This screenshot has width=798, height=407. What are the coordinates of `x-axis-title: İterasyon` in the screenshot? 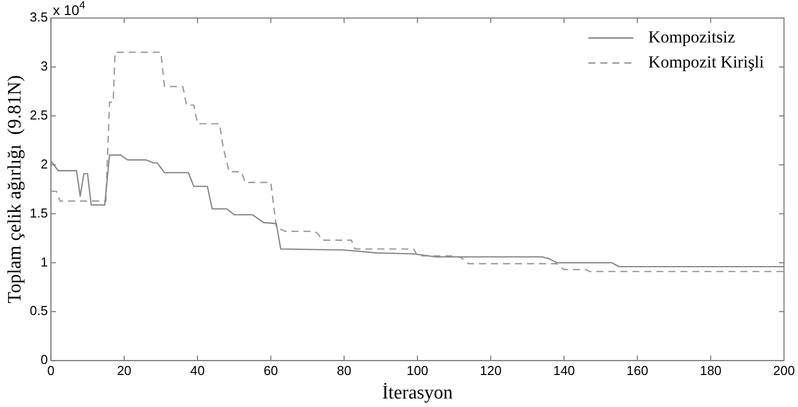 It's located at (418, 393).